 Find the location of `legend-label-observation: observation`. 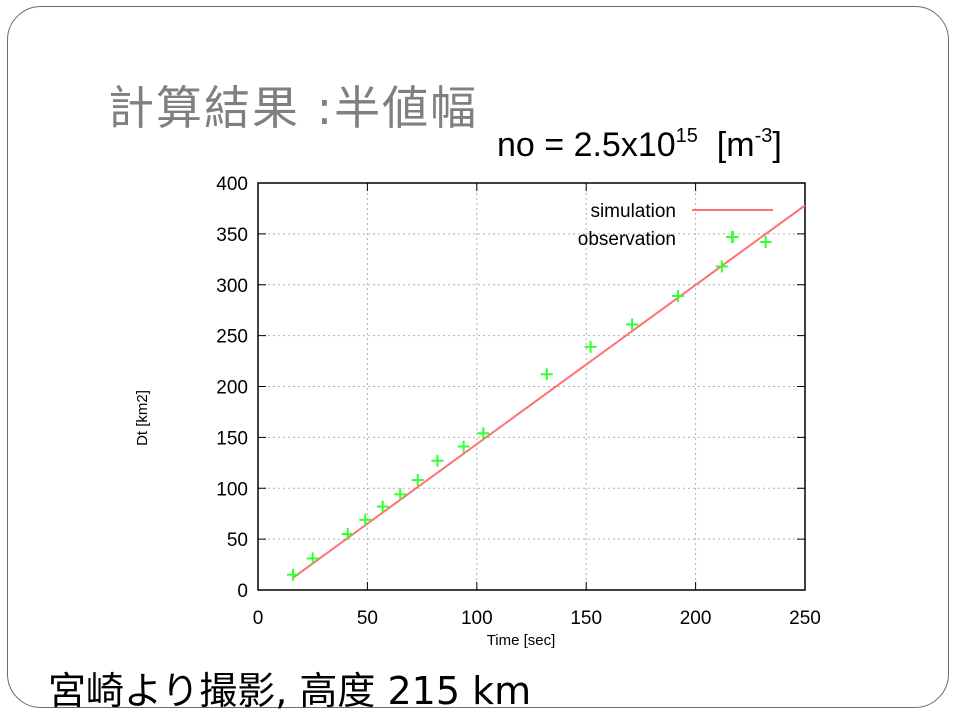

legend-label-observation: observation is located at coordinates (627, 239).